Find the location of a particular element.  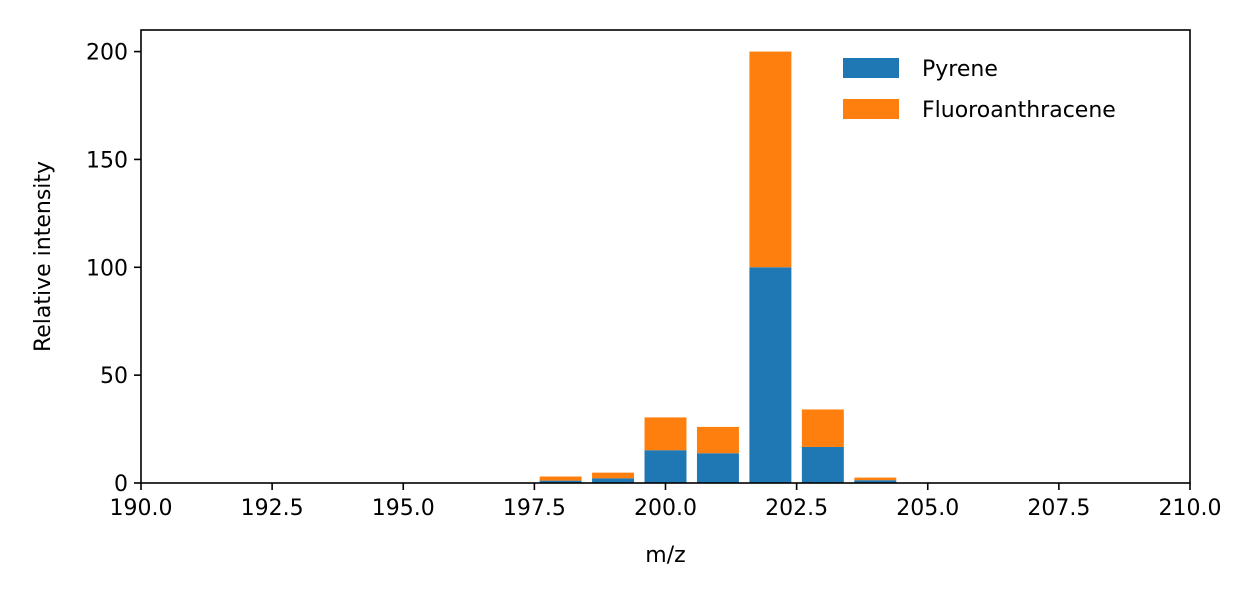

legend-label-pyrene: Pyrene is located at coordinates (960, 69).